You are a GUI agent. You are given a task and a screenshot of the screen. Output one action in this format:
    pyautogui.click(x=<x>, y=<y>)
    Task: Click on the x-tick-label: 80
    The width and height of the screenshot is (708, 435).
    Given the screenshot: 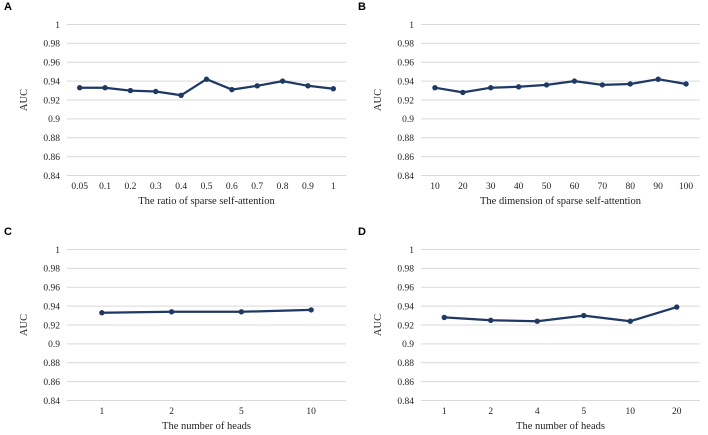 What is the action you would take?
    pyautogui.click(x=631, y=187)
    